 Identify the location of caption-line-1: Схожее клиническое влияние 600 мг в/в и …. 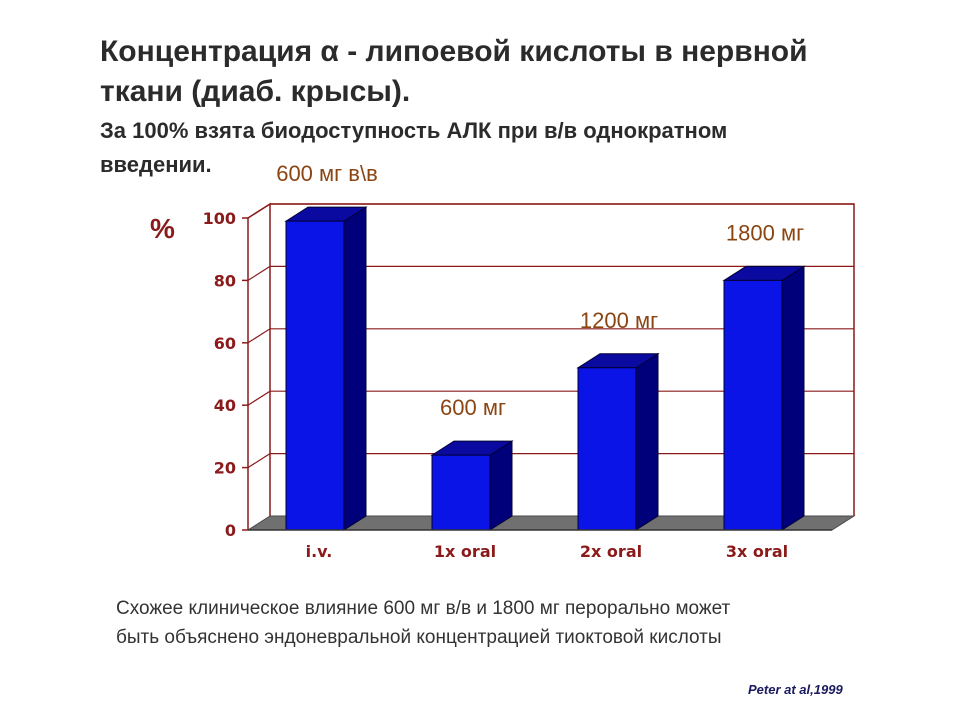
(423, 608).